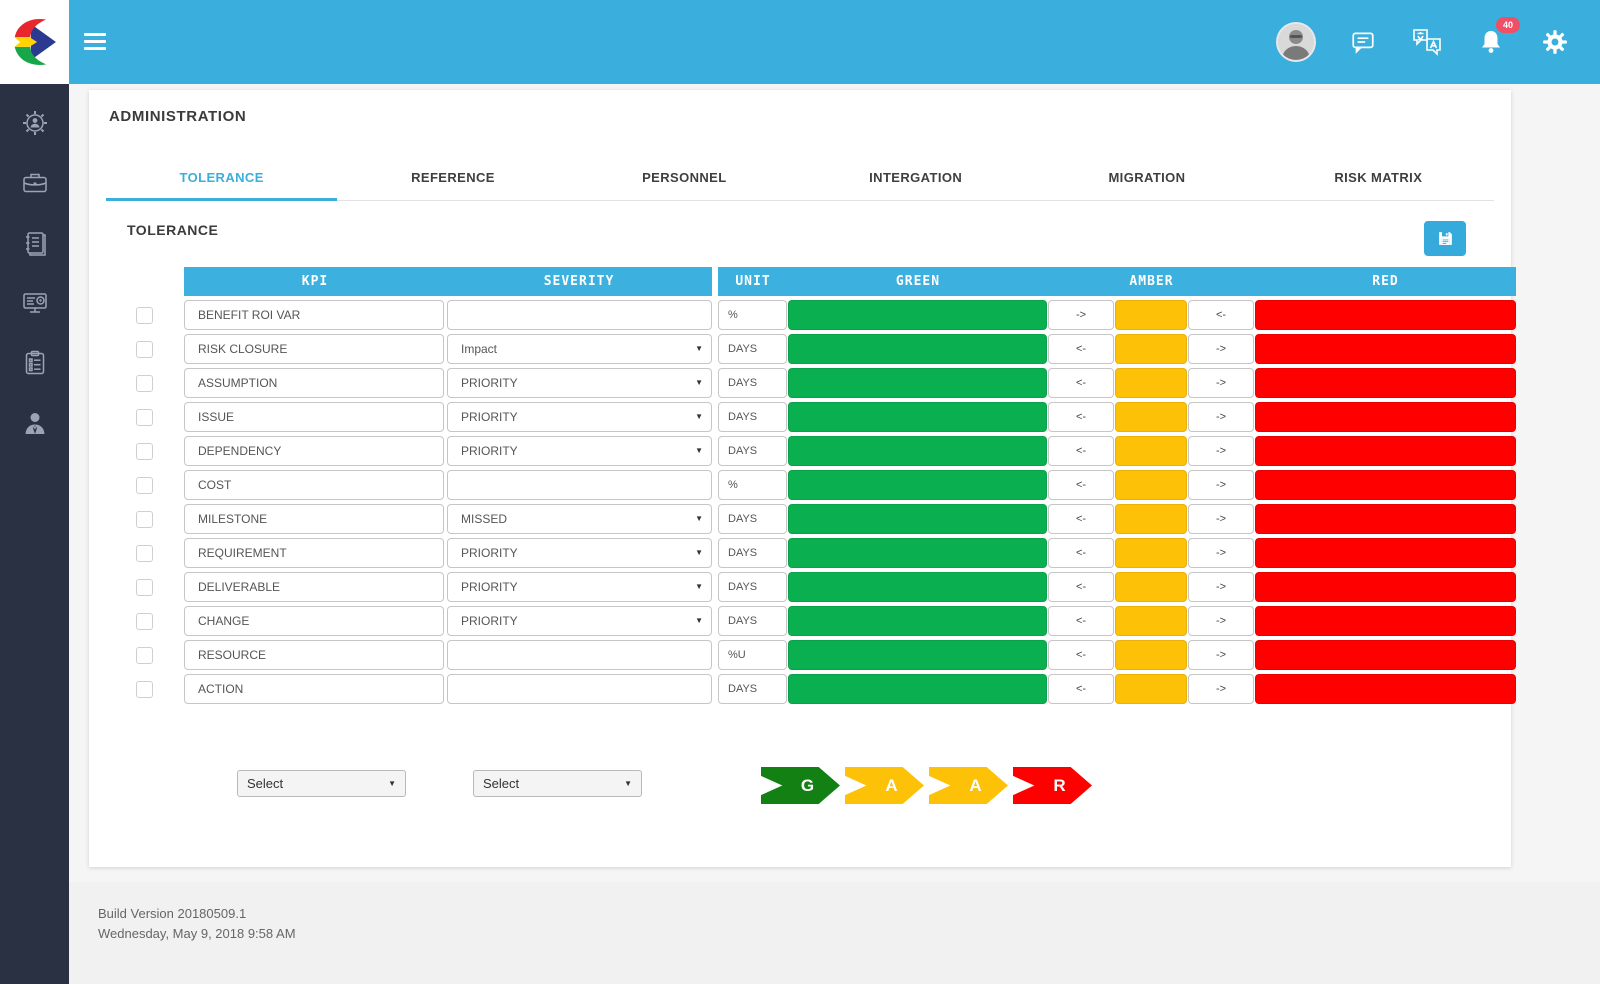 Image resolution: width=1600 pixels, height=984 pixels. I want to click on kpi-field: ISSUE, so click(314, 417).